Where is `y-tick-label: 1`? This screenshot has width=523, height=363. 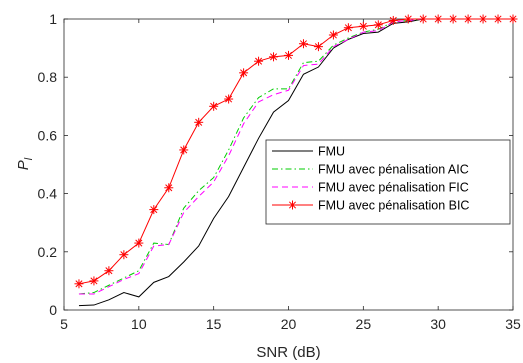
y-tick-label: 1 is located at coordinates (53, 19).